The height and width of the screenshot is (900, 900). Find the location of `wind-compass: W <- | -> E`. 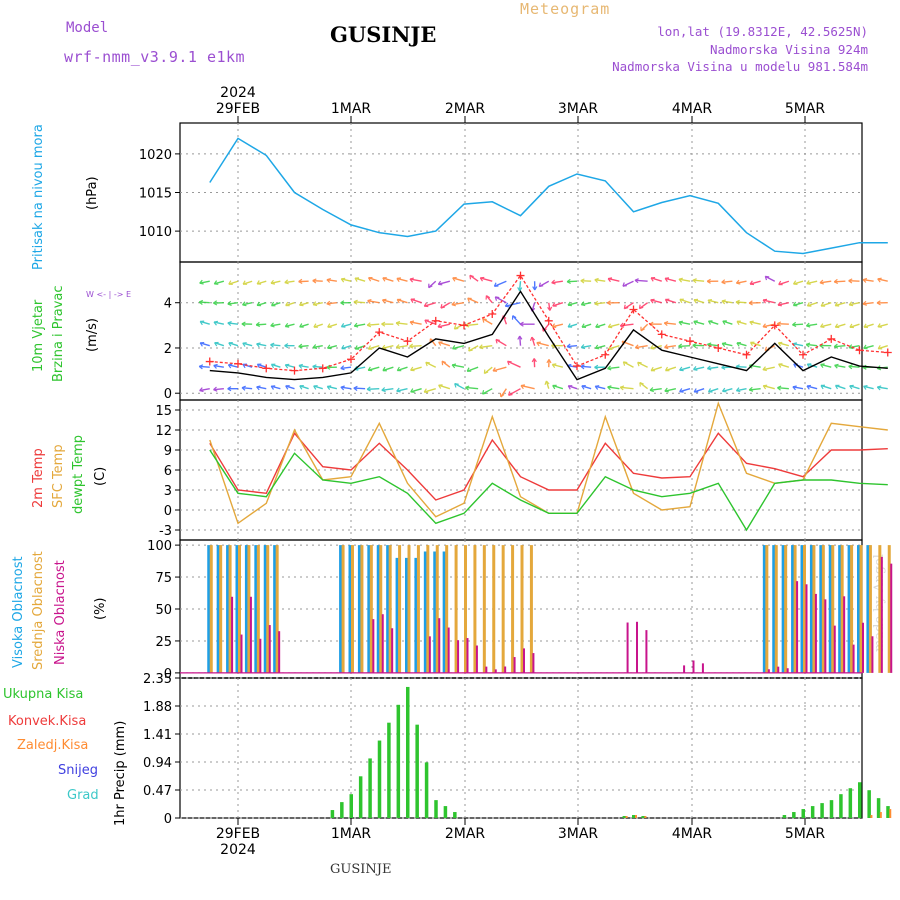

wind-compass: W <- | -> E is located at coordinates (108, 294).